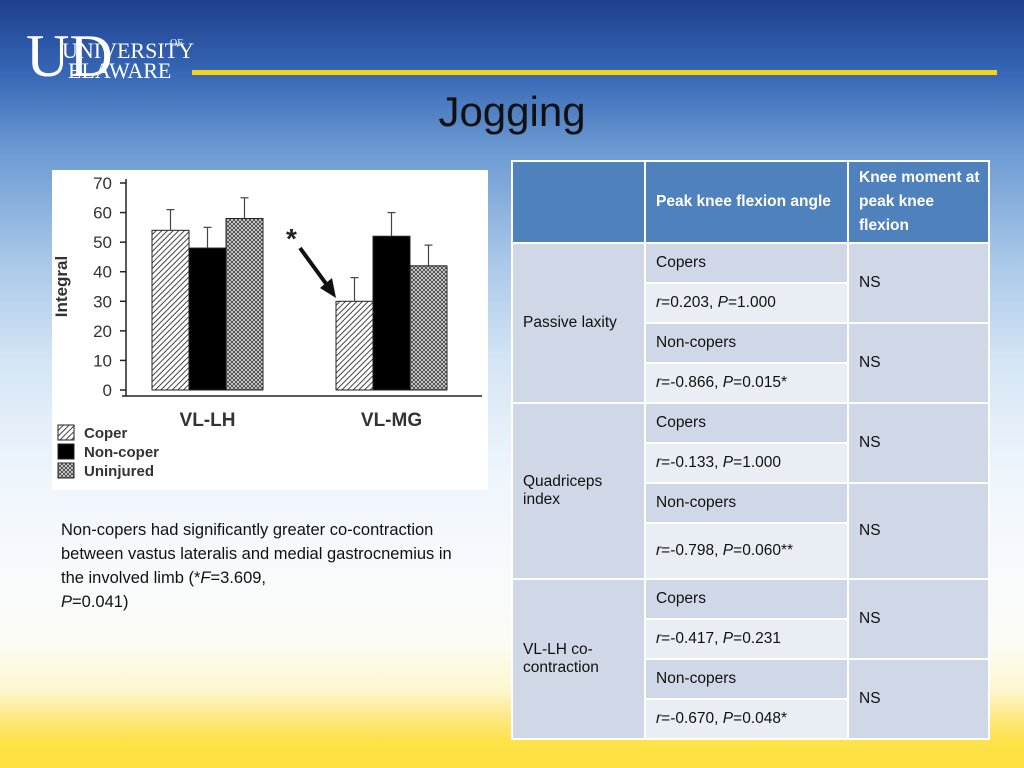  What do you see at coordinates (208, 420) in the screenshot?
I see `x-tick-label: VL-LH` at bounding box center [208, 420].